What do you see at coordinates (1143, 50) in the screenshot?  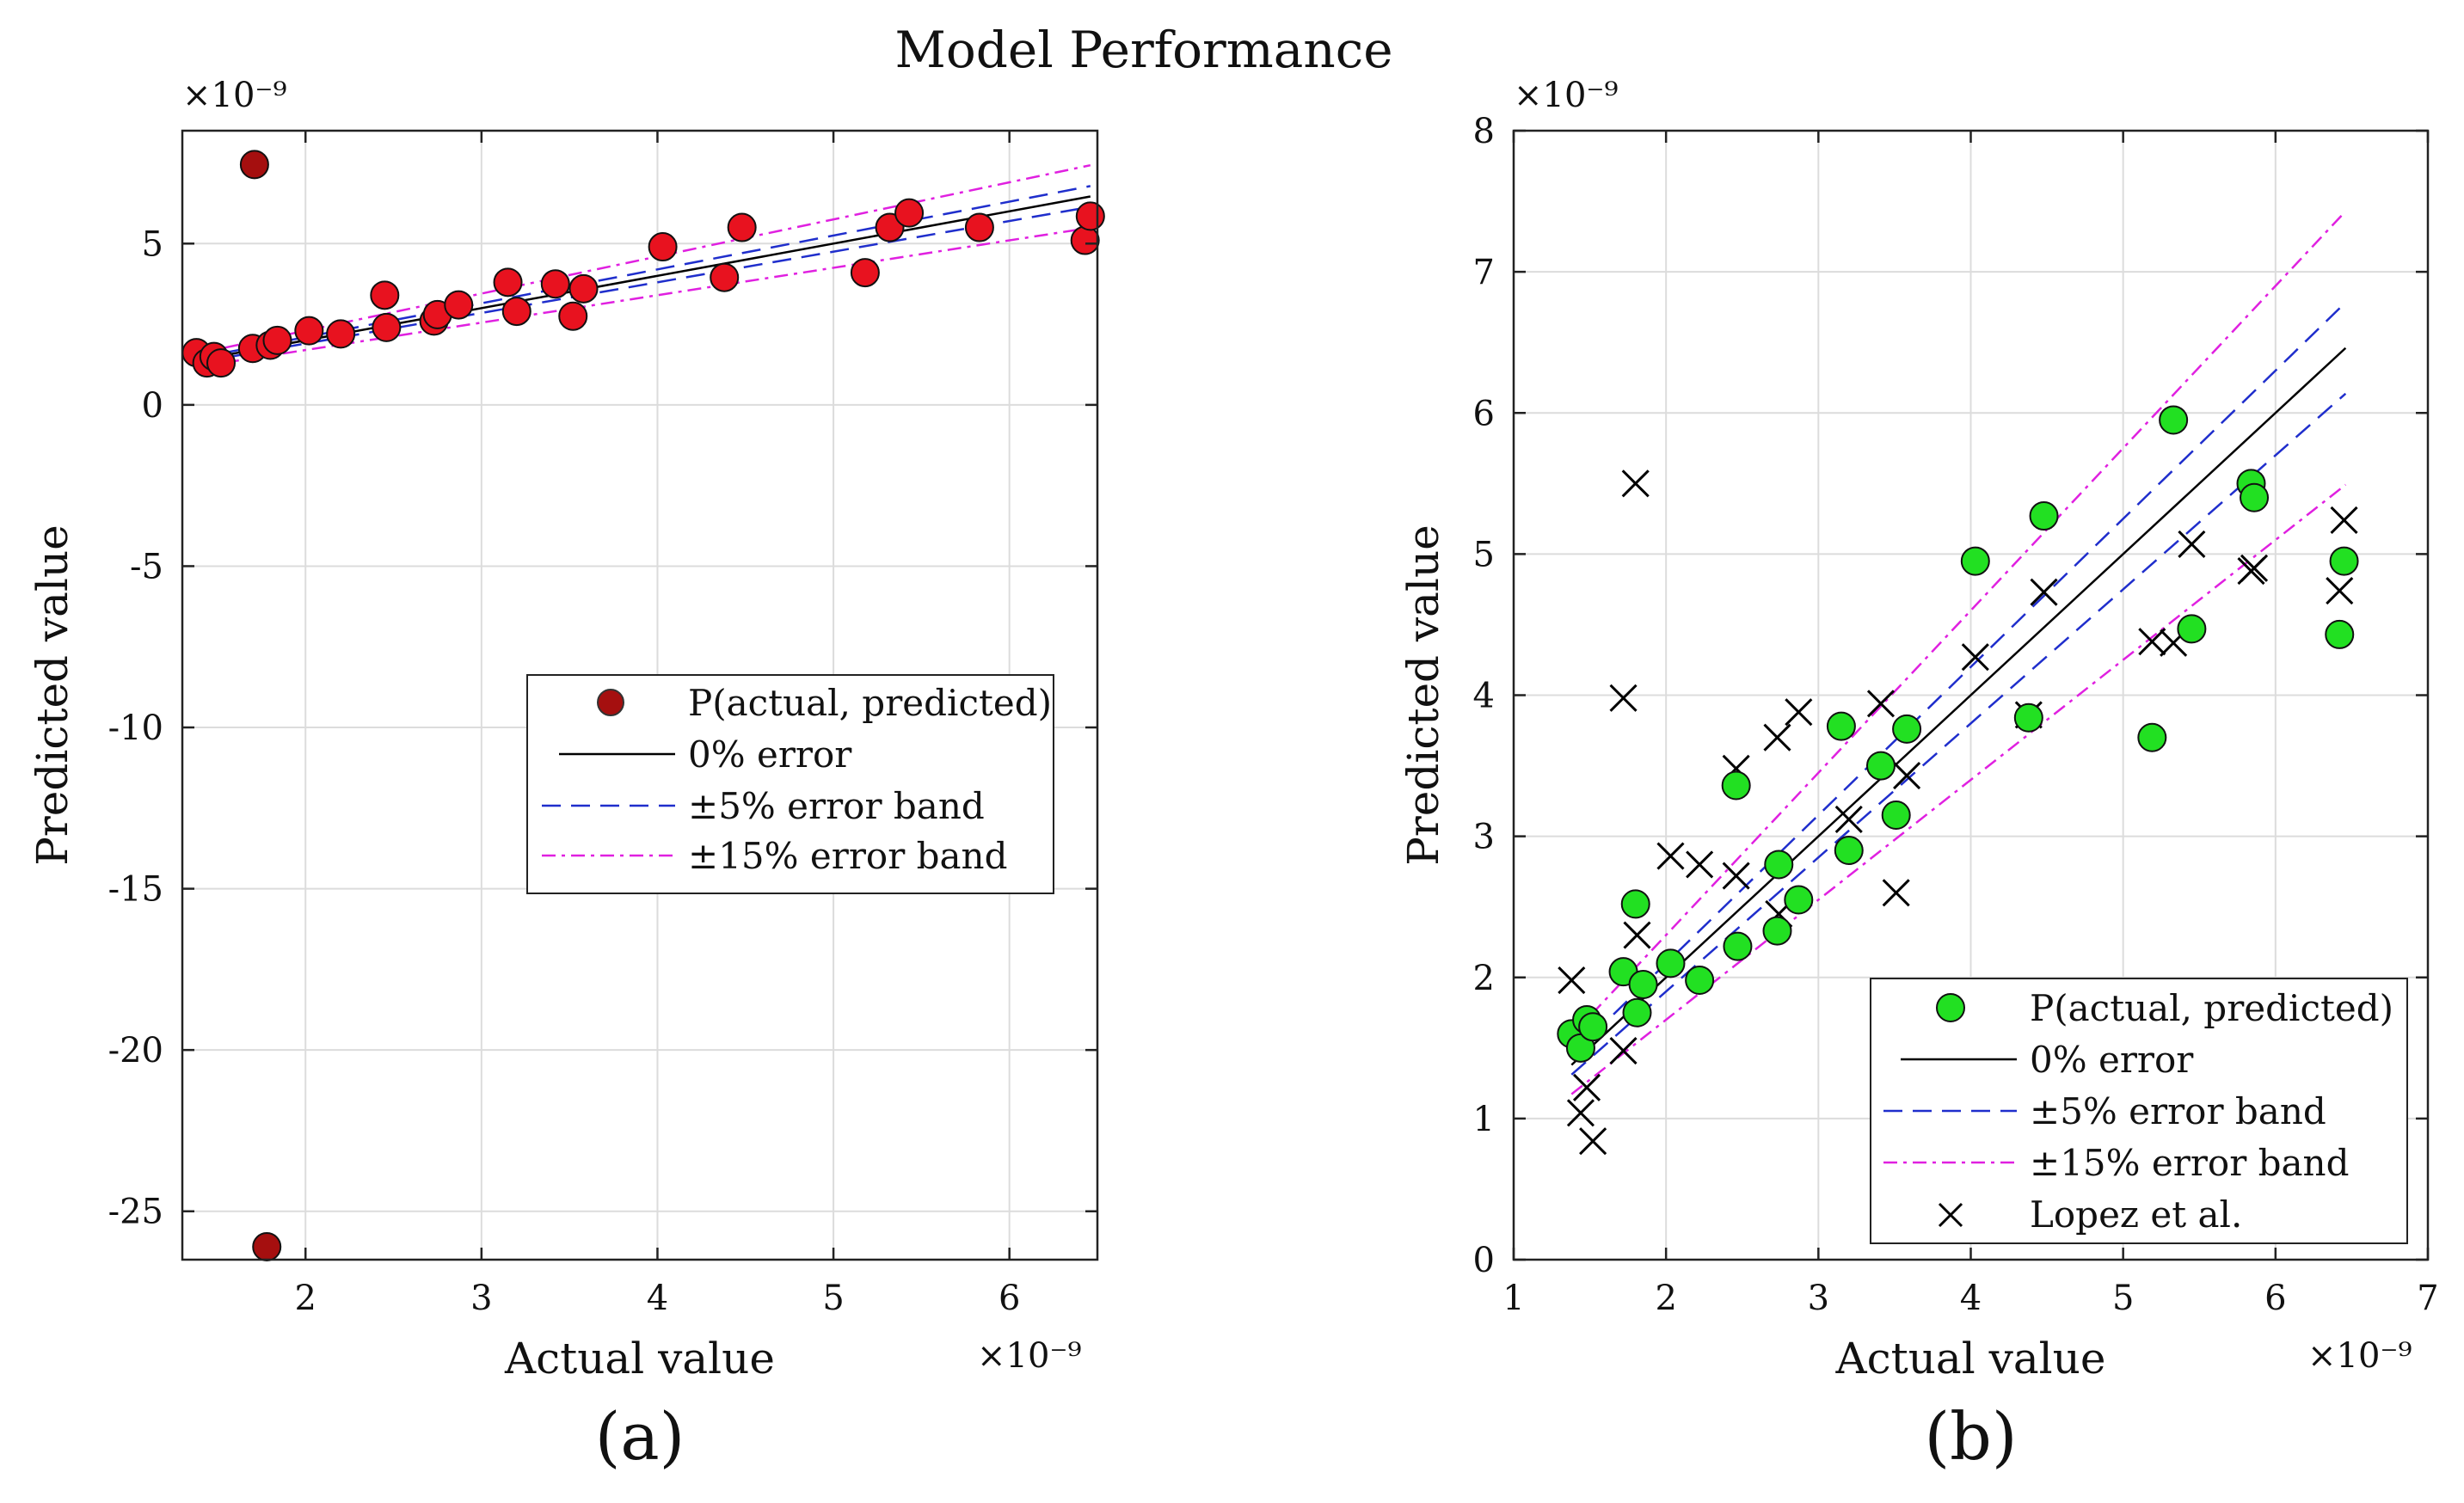 I see `figure-title: Model Performance` at bounding box center [1143, 50].